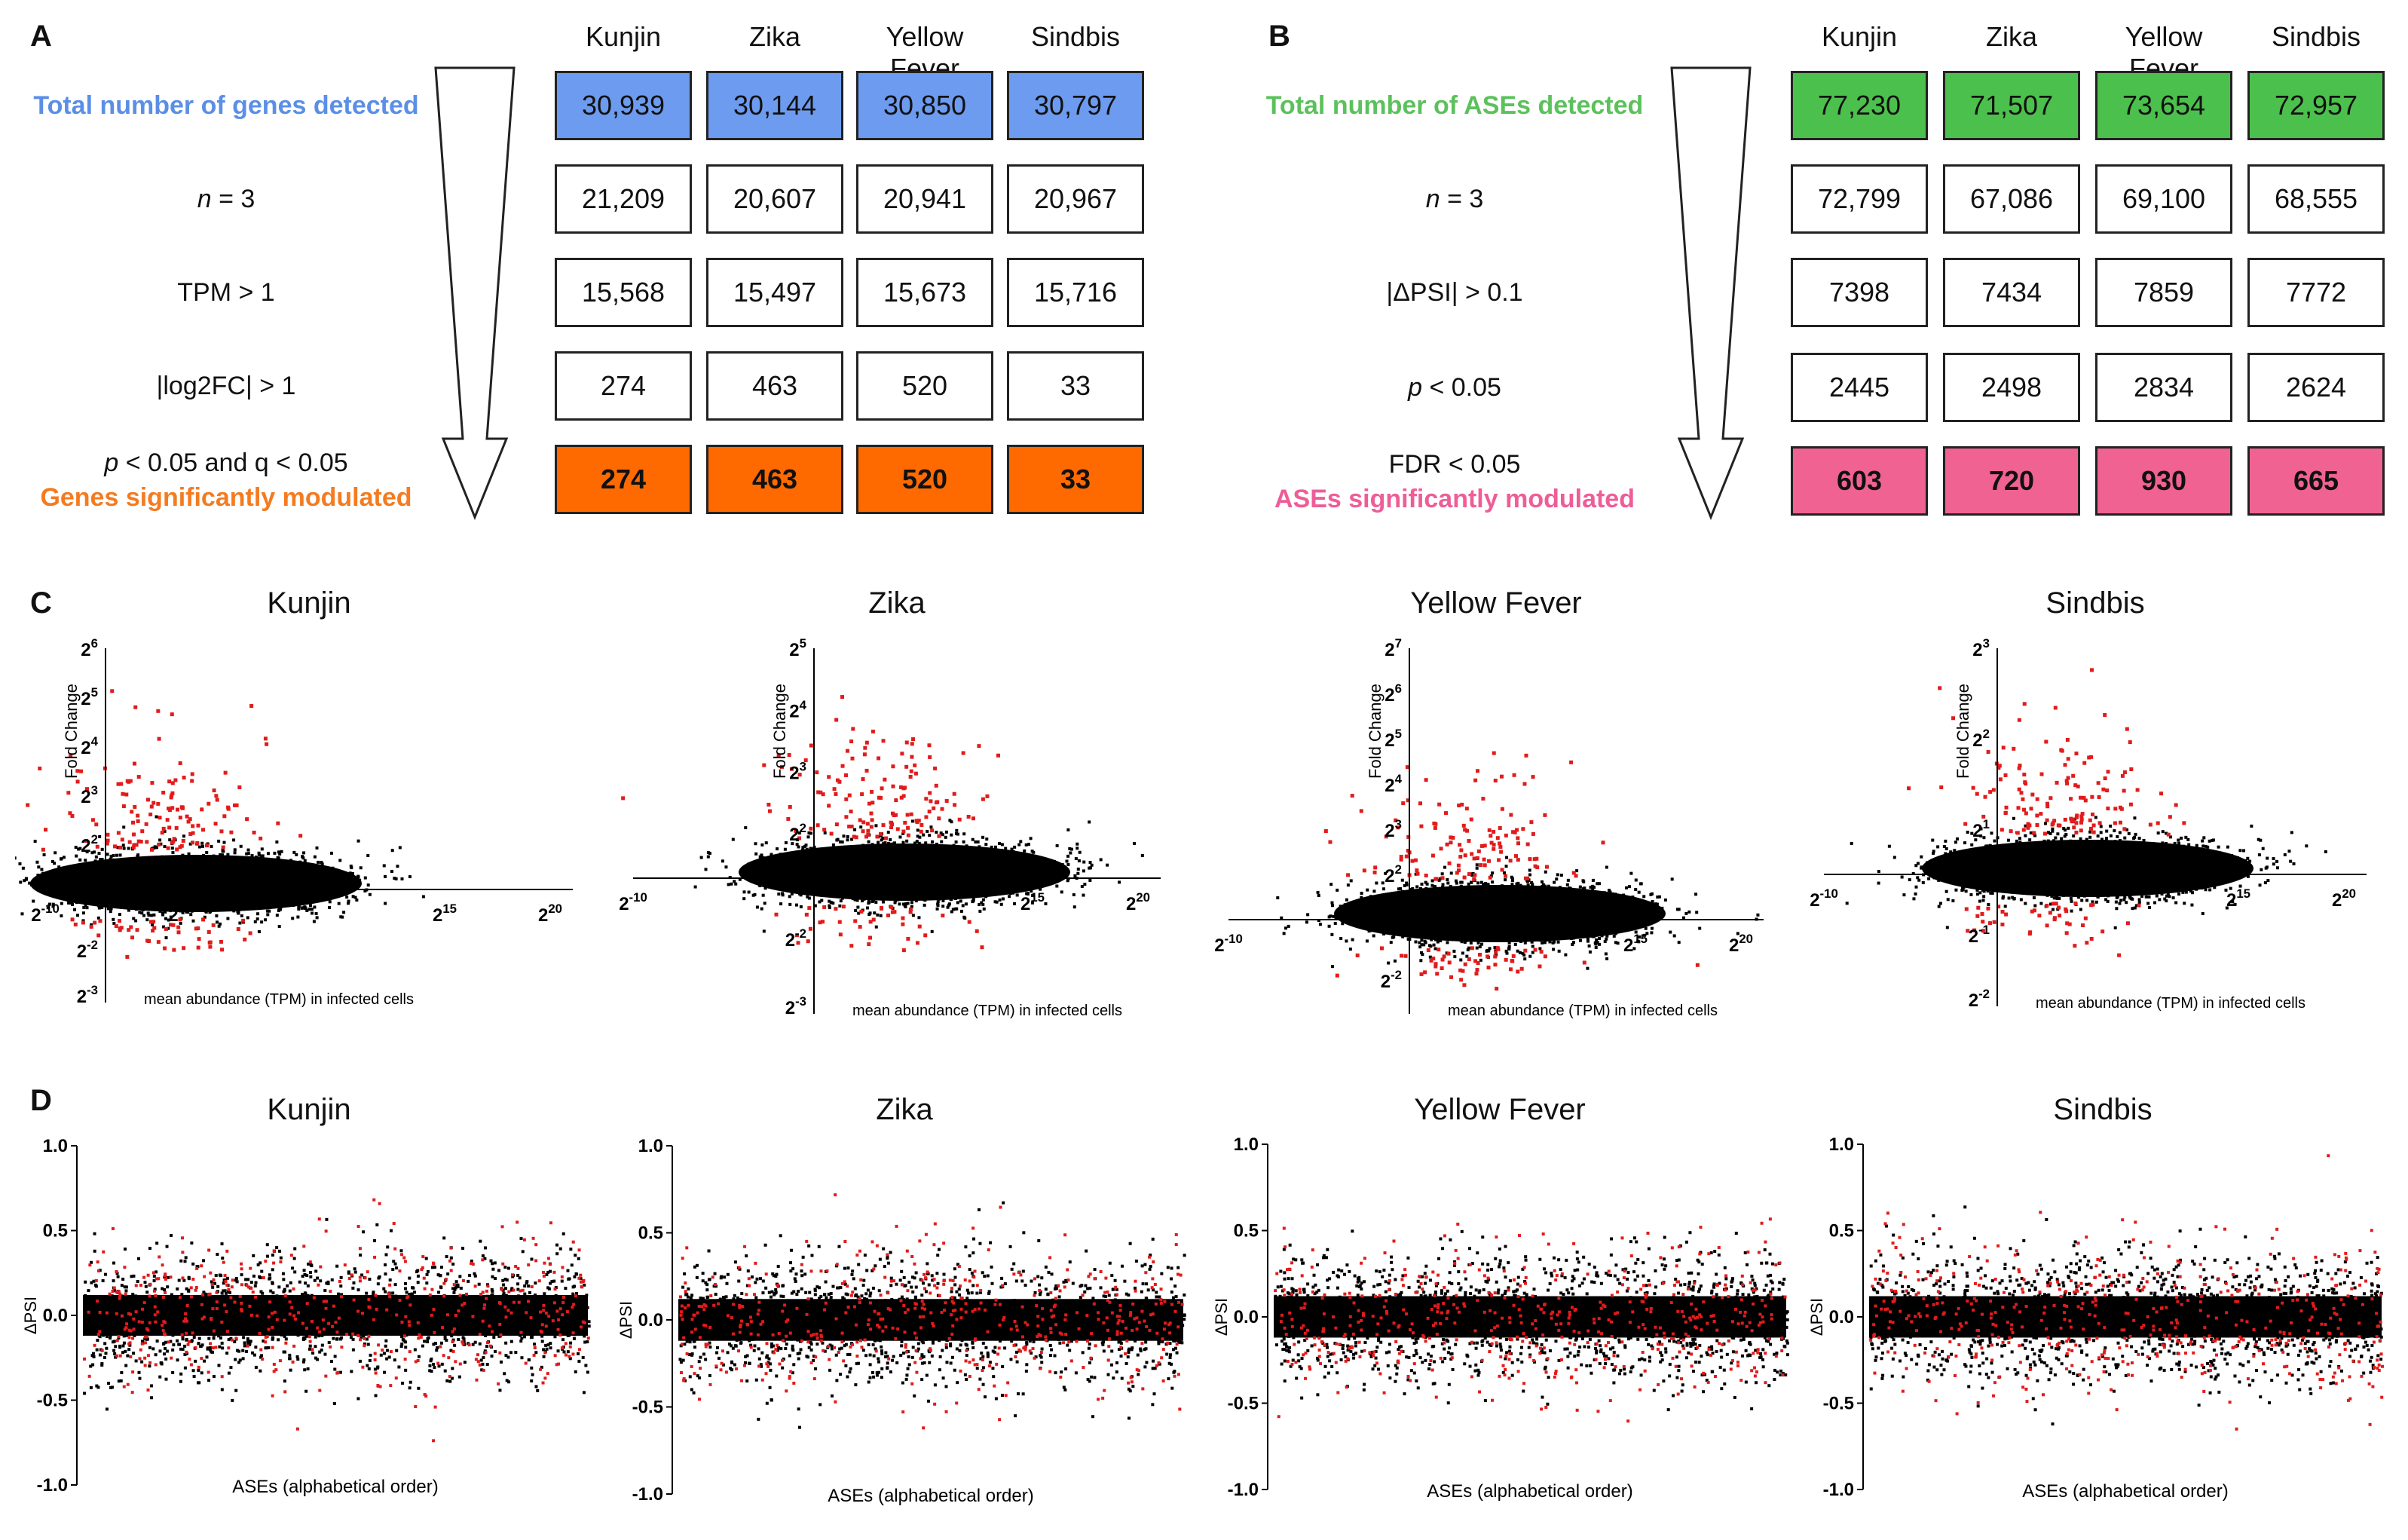 This screenshot has width=2408, height=1540. Describe the element at coordinates (624, 292) in the screenshot. I see `cell-a-tpm-kunjin: 15,568` at that location.